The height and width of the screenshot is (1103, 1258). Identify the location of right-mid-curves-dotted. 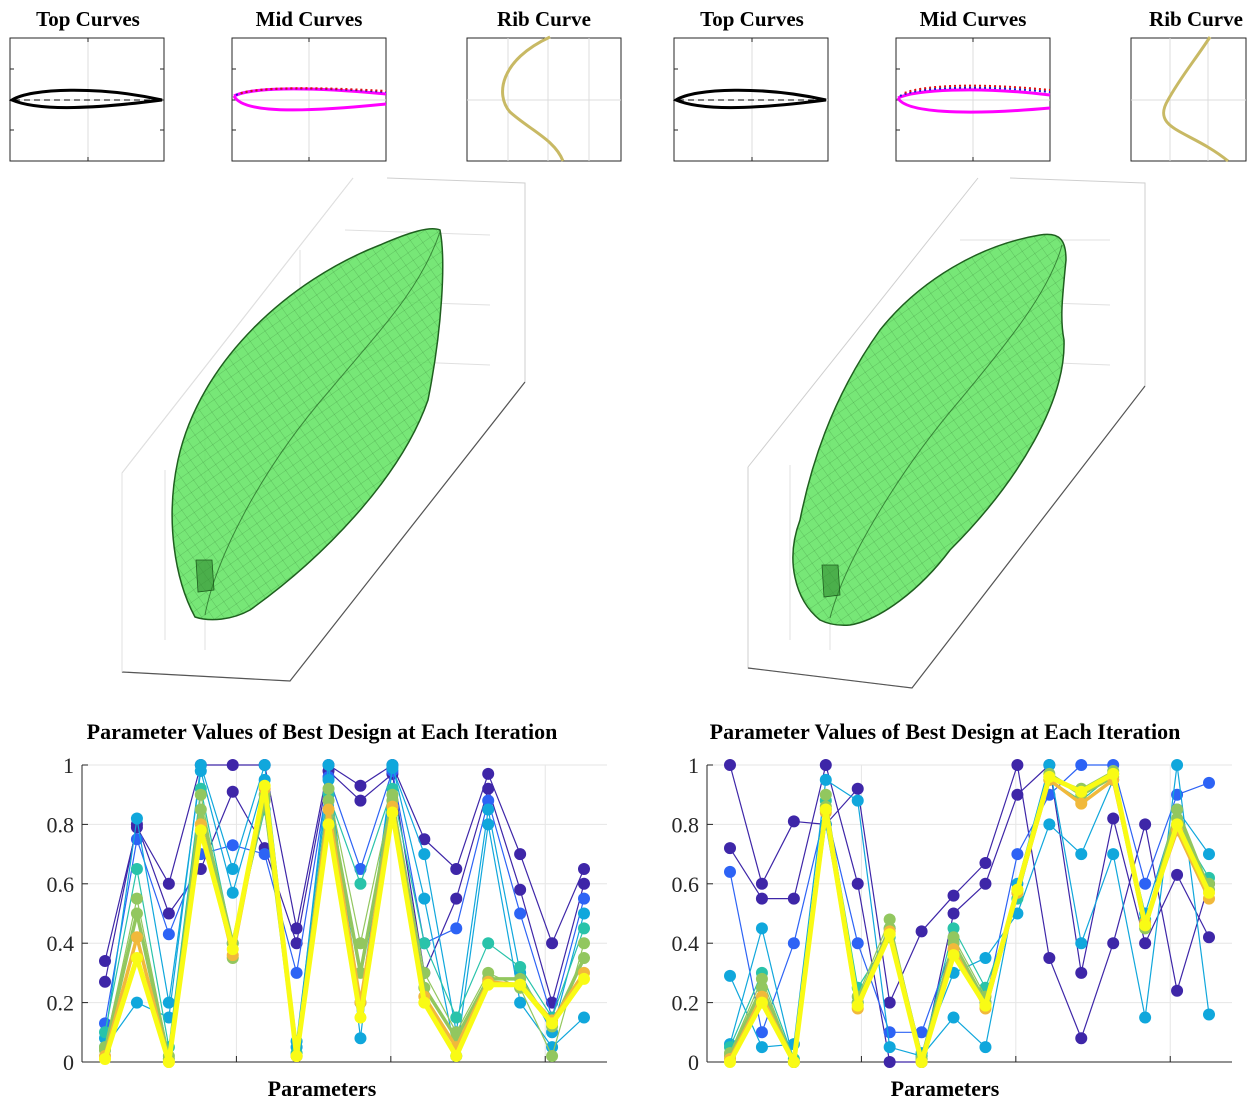
(975, 91).